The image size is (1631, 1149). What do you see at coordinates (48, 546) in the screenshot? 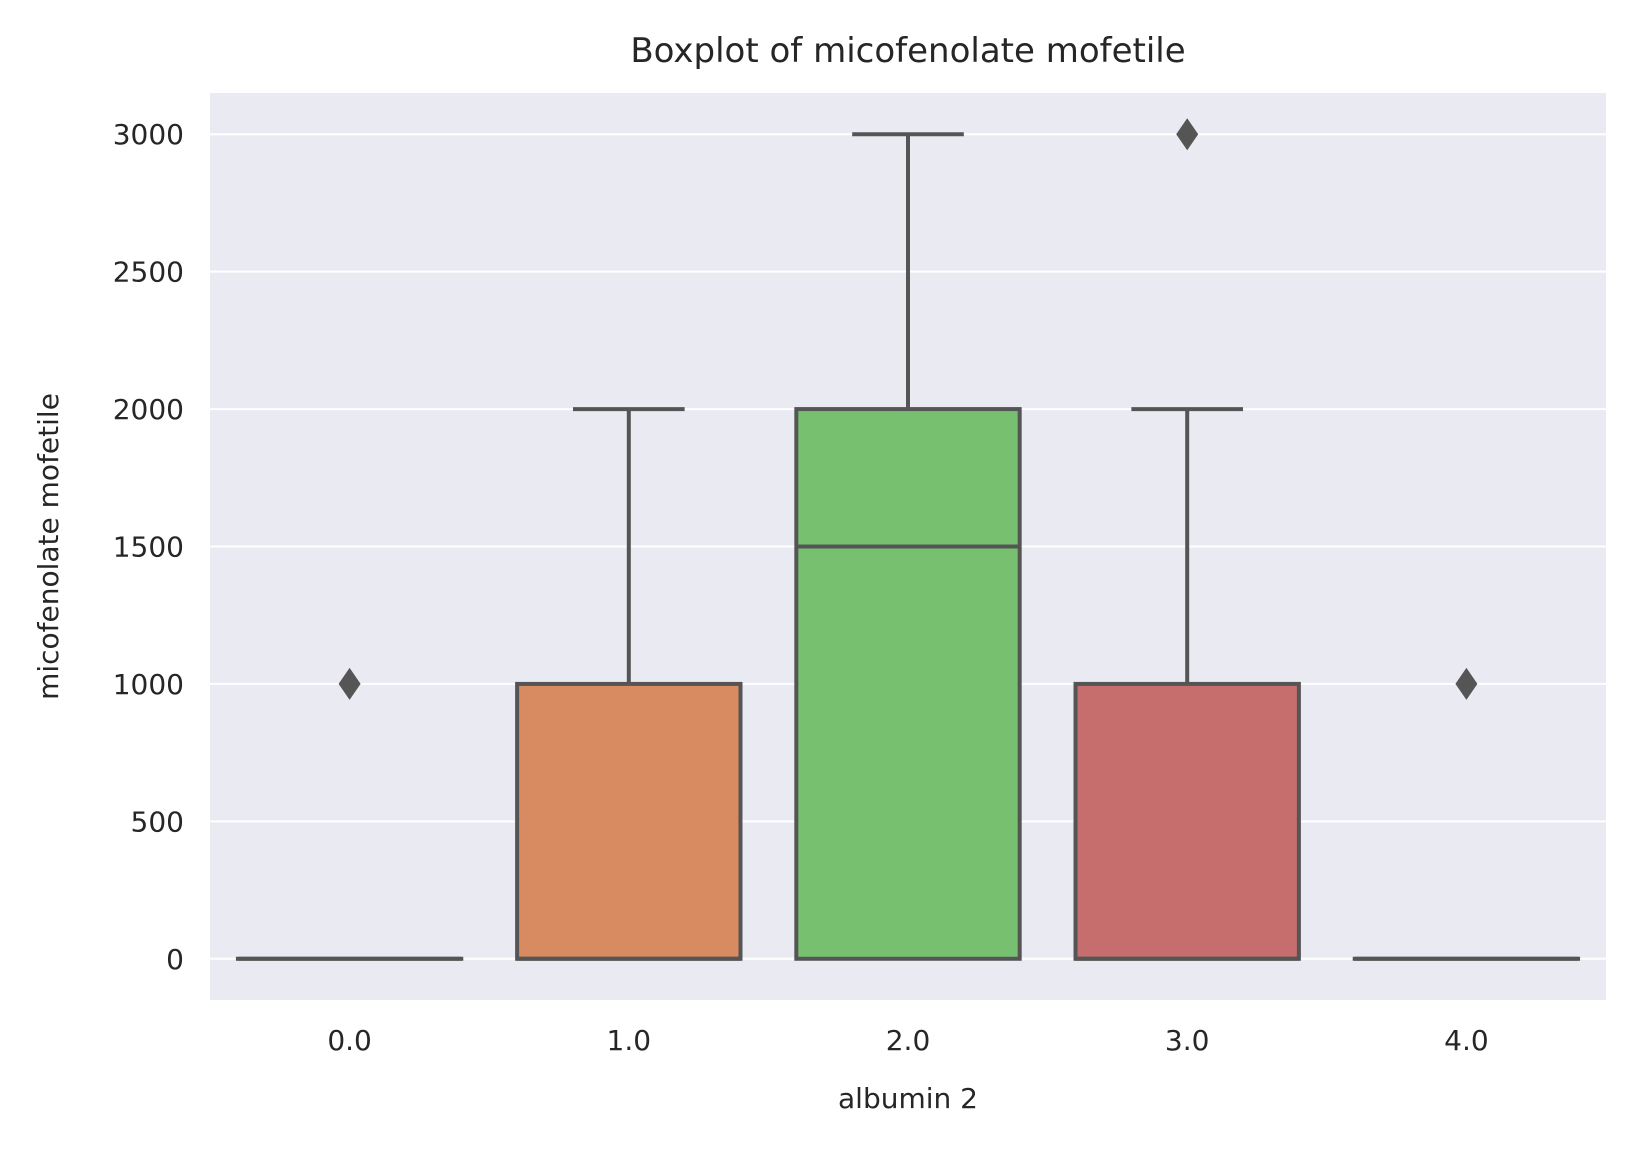
I see `y-axis-label: micofenolate mofetile` at bounding box center [48, 546].